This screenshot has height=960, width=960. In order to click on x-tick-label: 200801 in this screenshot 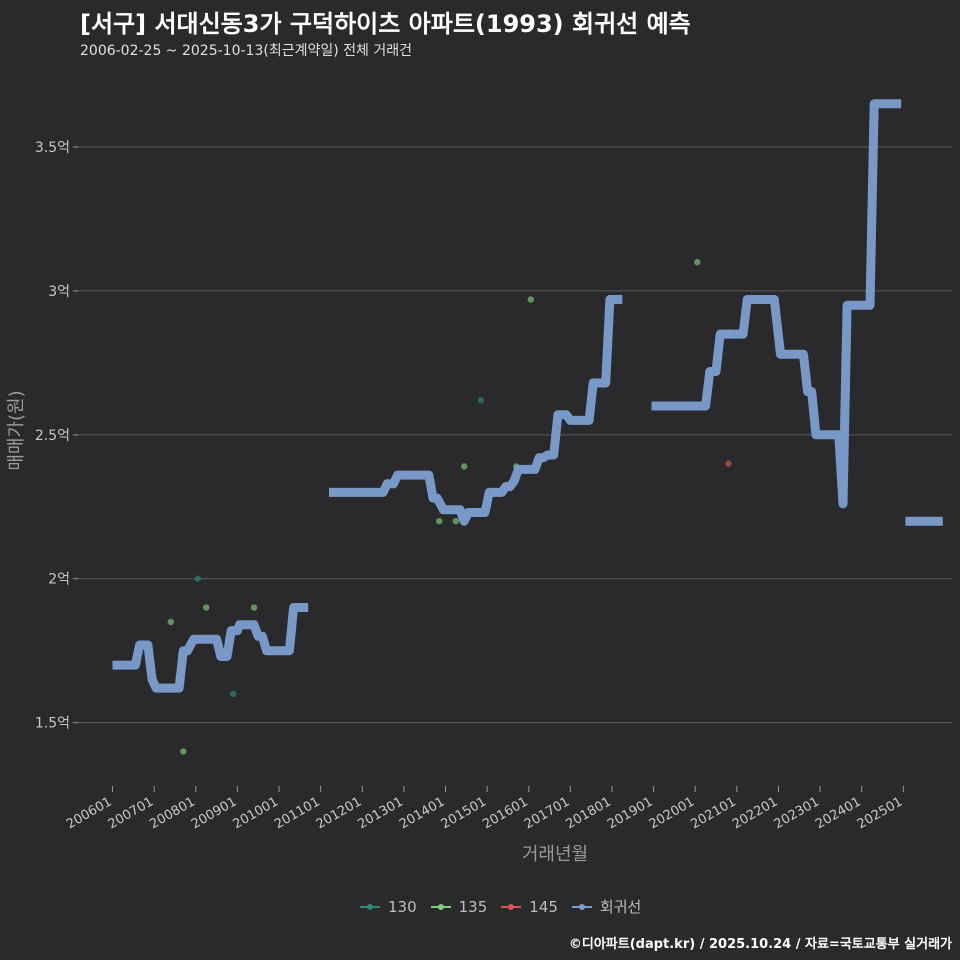, I will do `click(172, 813)`.